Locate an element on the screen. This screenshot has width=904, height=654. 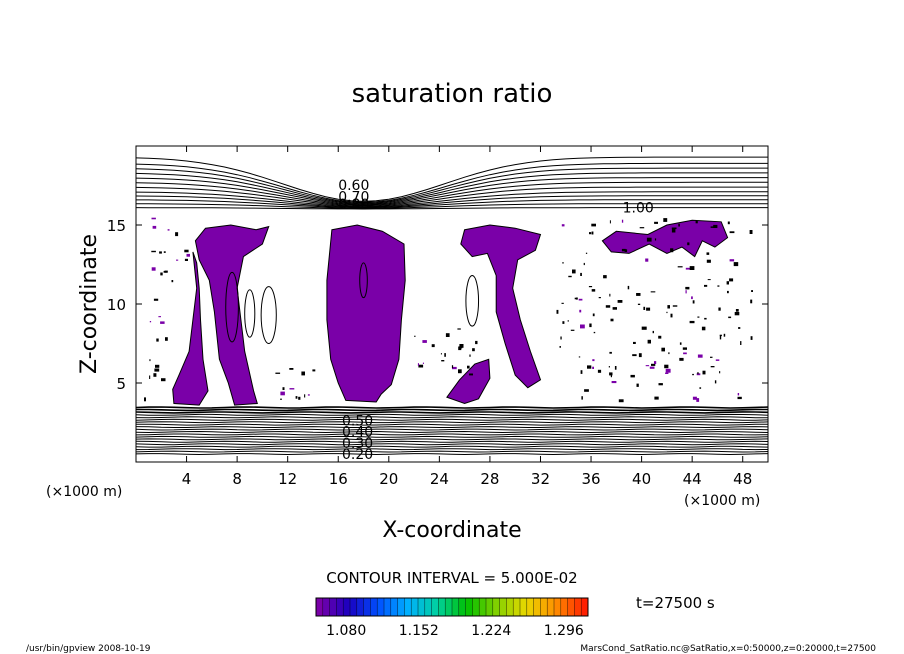
x-tick-label: 36 is located at coordinates (590, 479).